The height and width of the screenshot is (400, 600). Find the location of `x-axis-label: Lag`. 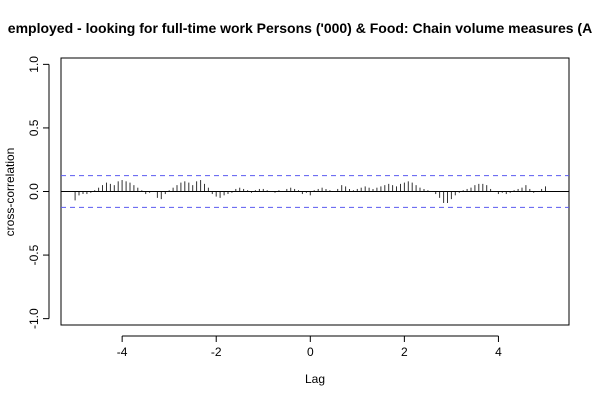

x-axis-label: Lag is located at coordinates (315, 379).